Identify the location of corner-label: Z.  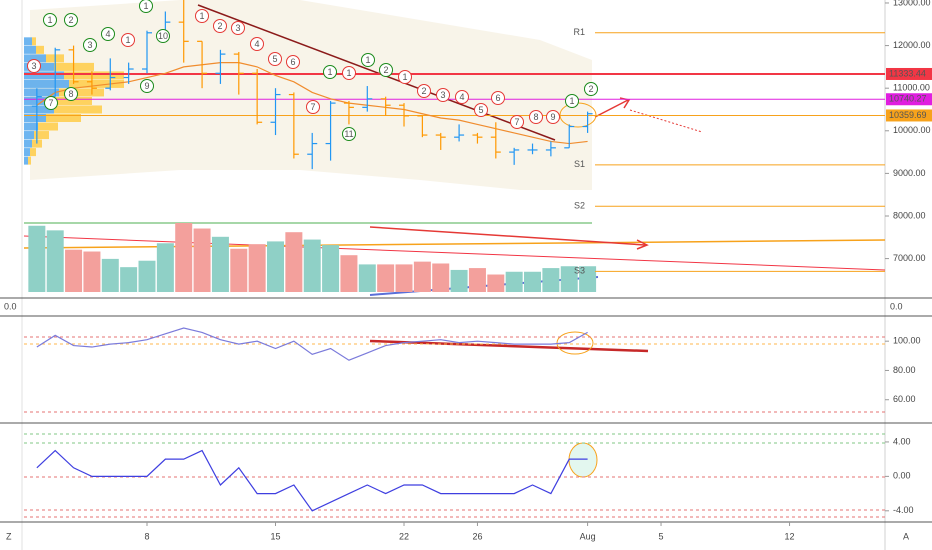
(9, 536).